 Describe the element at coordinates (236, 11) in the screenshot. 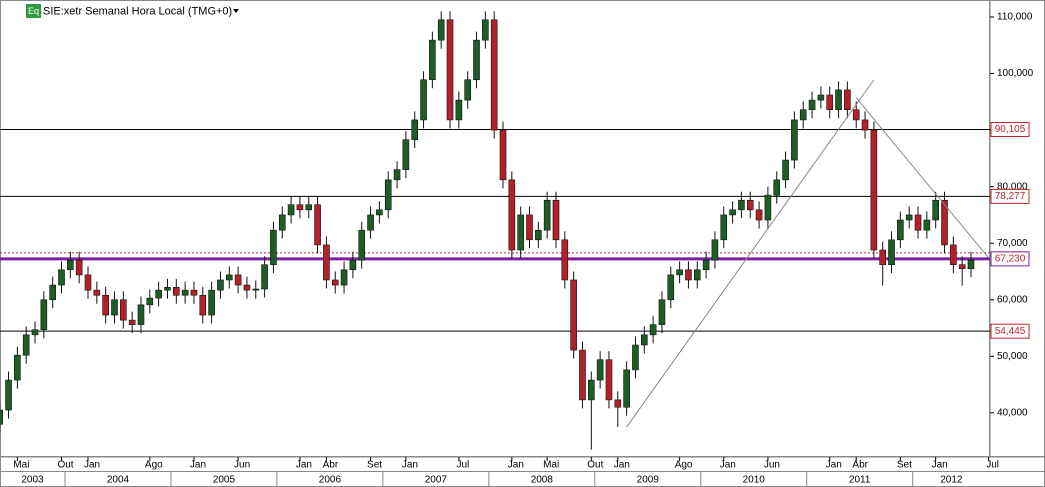

I see `dropdown-arrow` at that location.